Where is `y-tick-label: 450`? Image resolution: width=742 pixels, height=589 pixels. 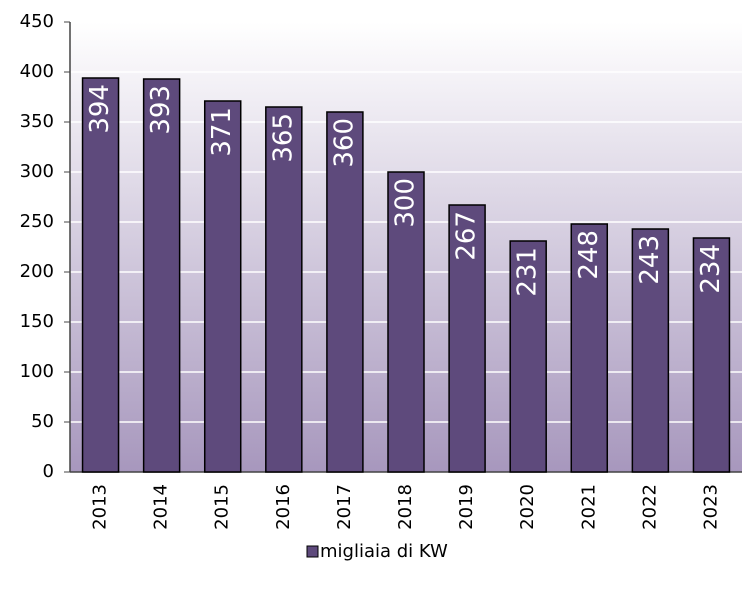 y-tick-label: 450 is located at coordinates (37, 21).